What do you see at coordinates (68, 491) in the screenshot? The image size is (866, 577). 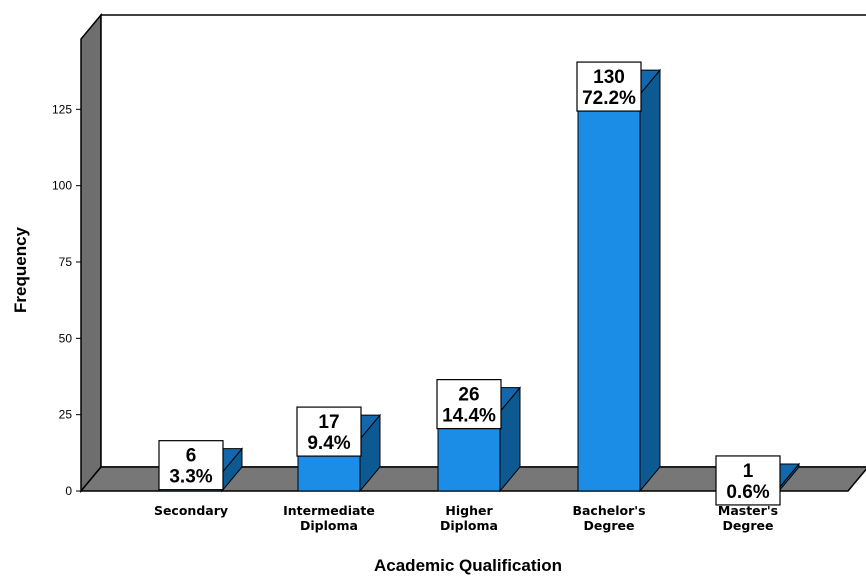 I see `y-tick-label: 0` at bounding box center [68, 491].